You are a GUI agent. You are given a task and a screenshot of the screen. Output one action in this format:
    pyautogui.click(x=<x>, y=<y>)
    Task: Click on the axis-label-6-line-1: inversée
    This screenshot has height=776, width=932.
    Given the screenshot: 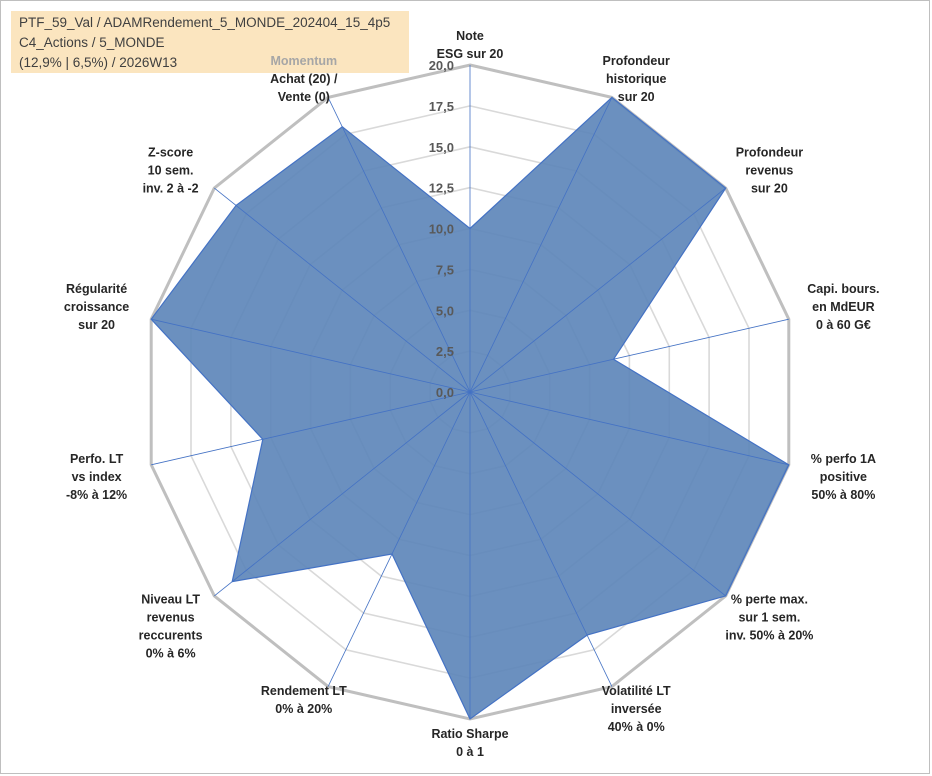 What is the action you would take?
    pyautogui.click(x=636, y=709)
    